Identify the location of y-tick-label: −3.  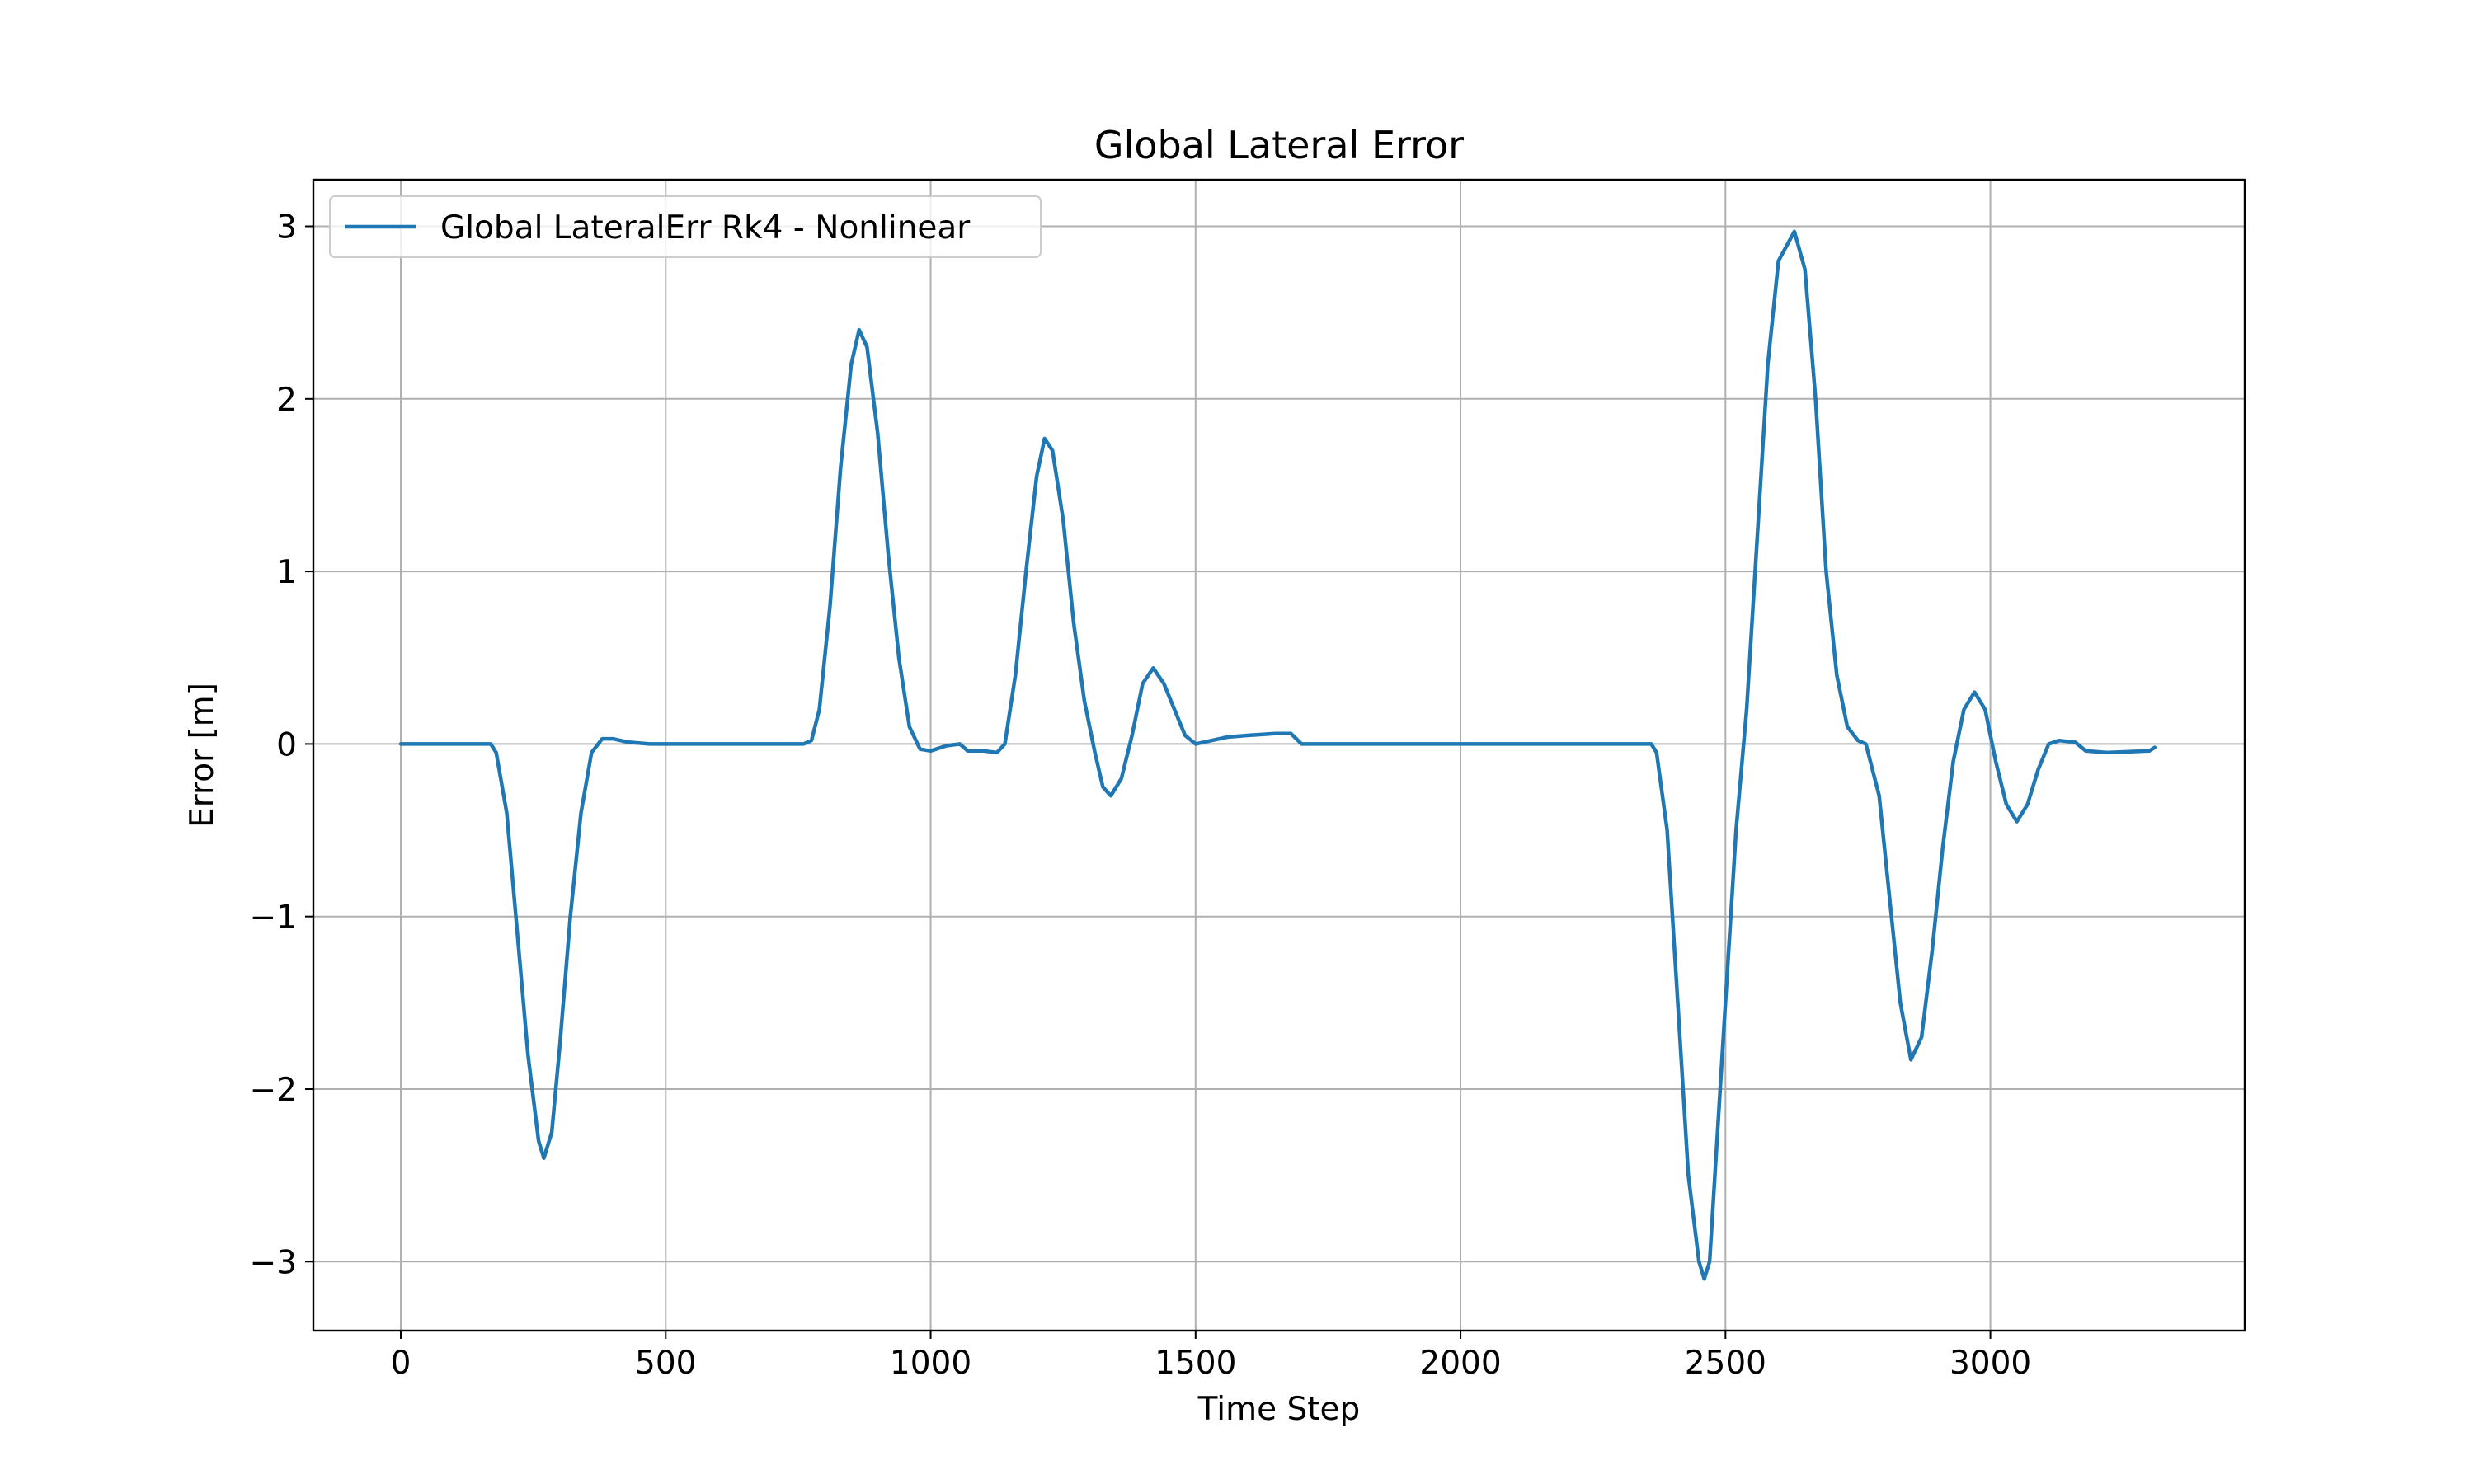
(274, 1262).